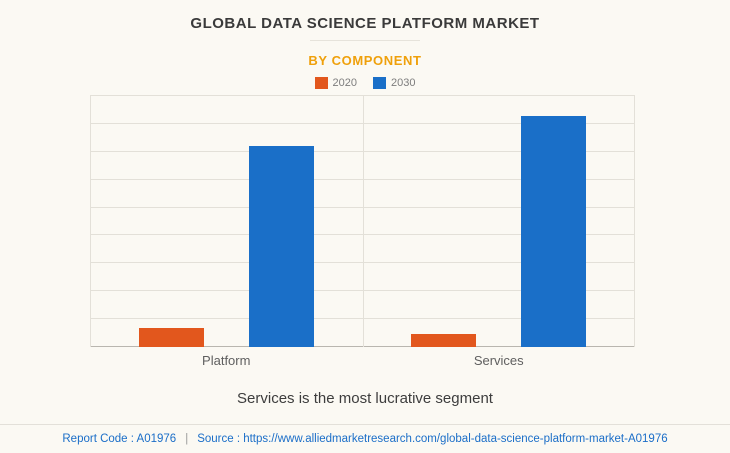 The width and height of the screenshot is (730, 453). I want to click on chart-legend: 2020 2030, so click(365, 83).